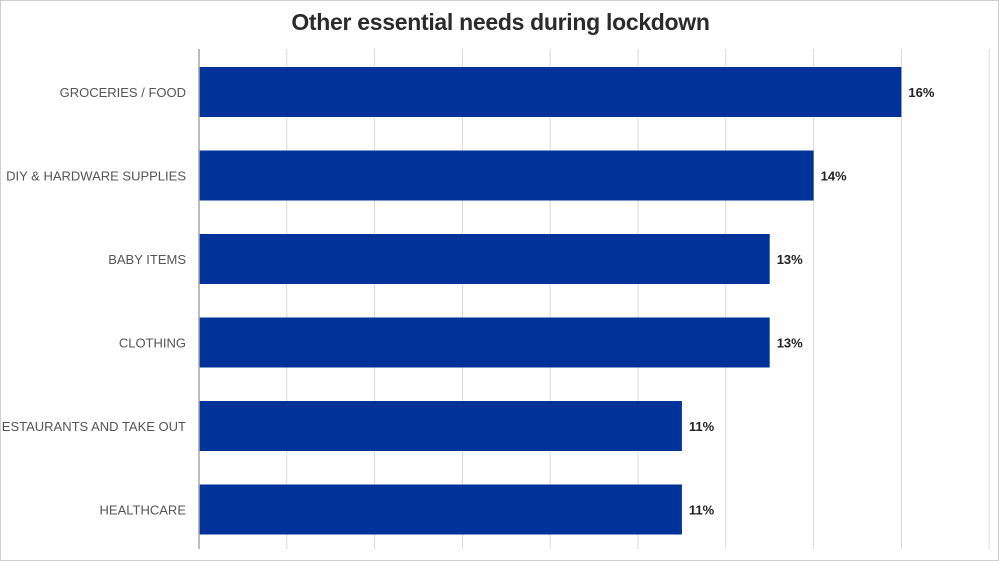 The width and height of the screenshot is (999, 561). What do you see at coordinates (834, 176) in the screenshot?
I see `data-label: 14%` at bounding box center [834, 176].